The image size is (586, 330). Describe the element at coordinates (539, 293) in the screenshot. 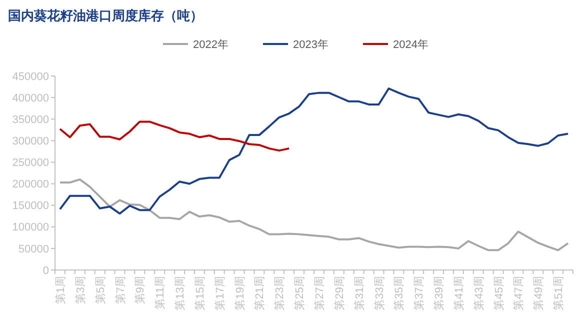

I see `x-tick-label: 第49周` at that location.